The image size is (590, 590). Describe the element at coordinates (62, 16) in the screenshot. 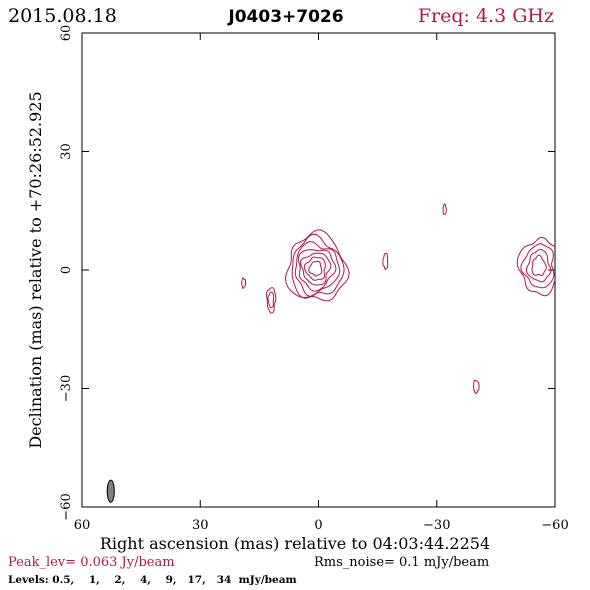

I see `observation-date: 2015.08.18` at that location.